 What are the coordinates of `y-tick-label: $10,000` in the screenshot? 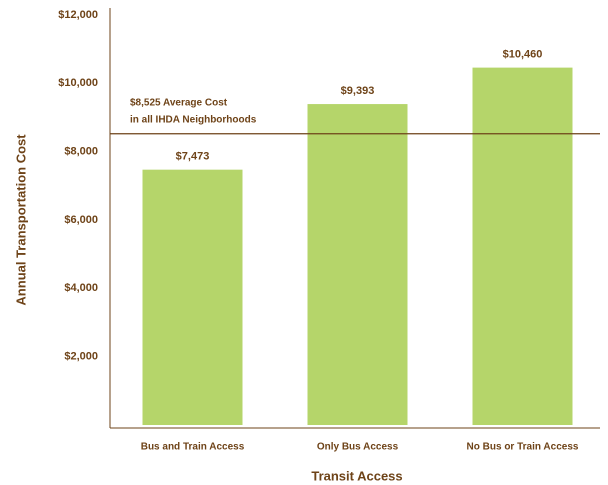 It's located at (78, 83).